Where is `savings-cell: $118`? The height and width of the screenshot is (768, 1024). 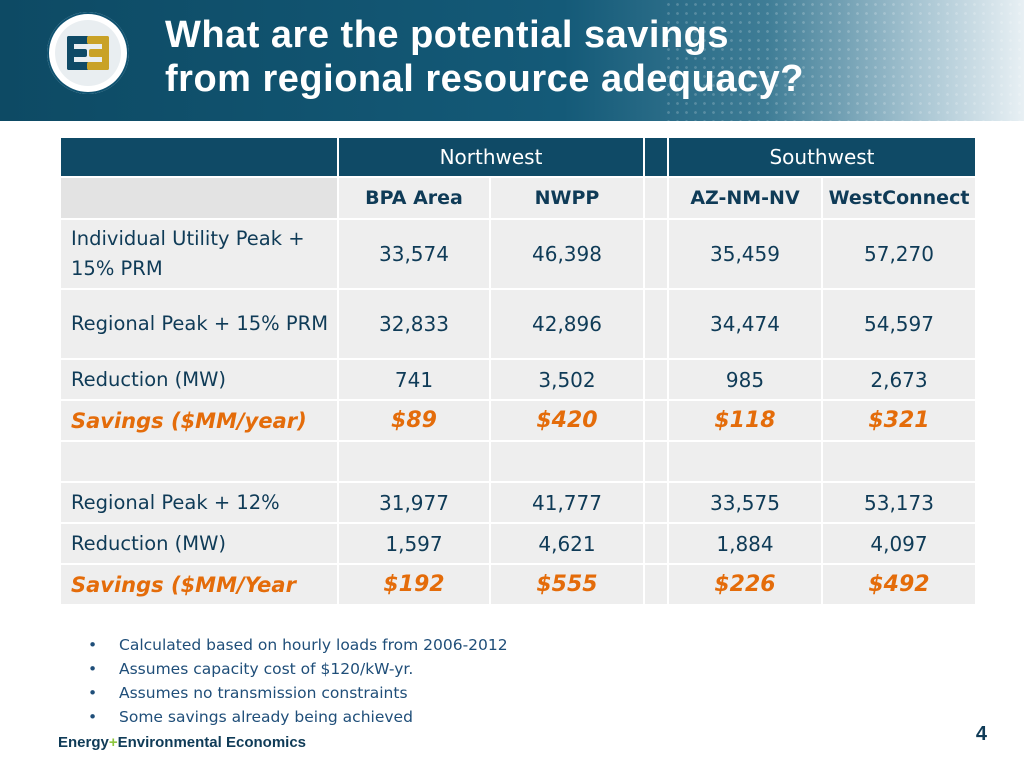 savings-cell: $118 is located at coordinates (745, 420).